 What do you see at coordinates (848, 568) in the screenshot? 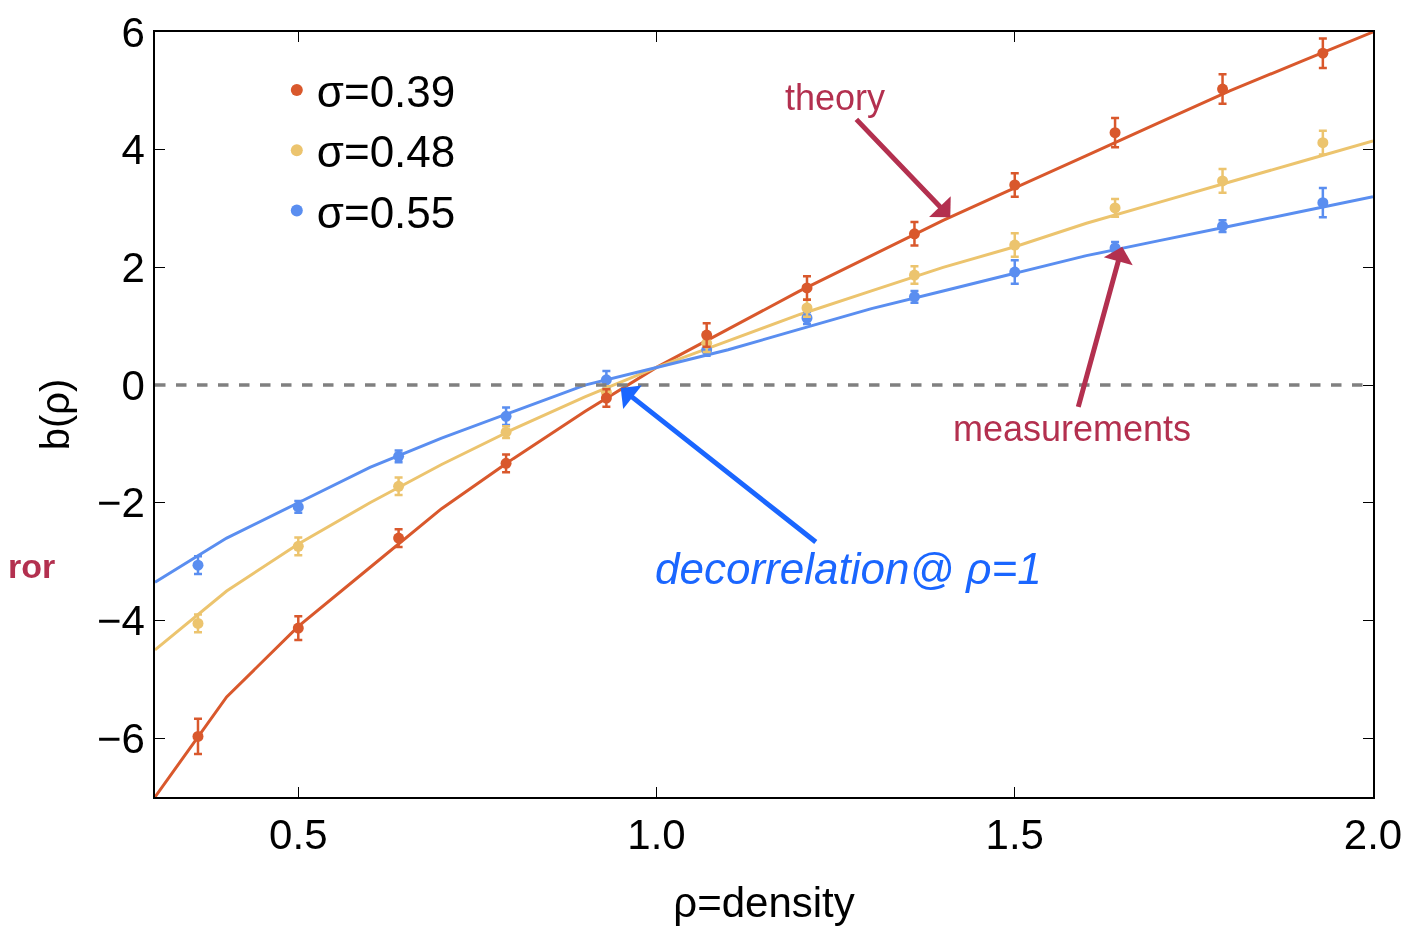
I see `annotation: decorrelation@ ρ=1` at bounding box center [848, 568].